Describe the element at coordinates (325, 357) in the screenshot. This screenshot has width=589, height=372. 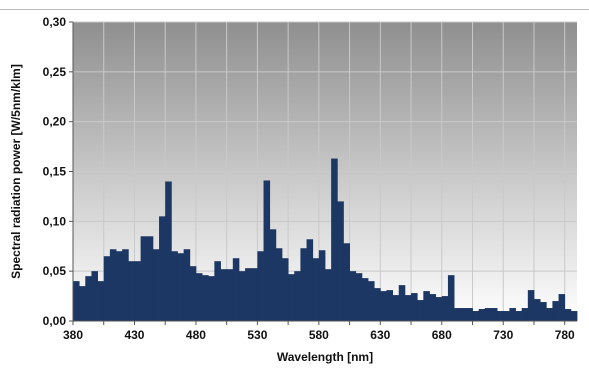
I see `x-axis-title: Wavelength [nm]` at that location.